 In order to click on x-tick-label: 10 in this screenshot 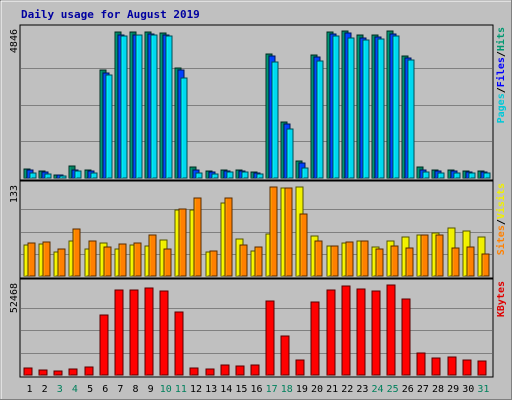, I will do `click(166, 389)`.